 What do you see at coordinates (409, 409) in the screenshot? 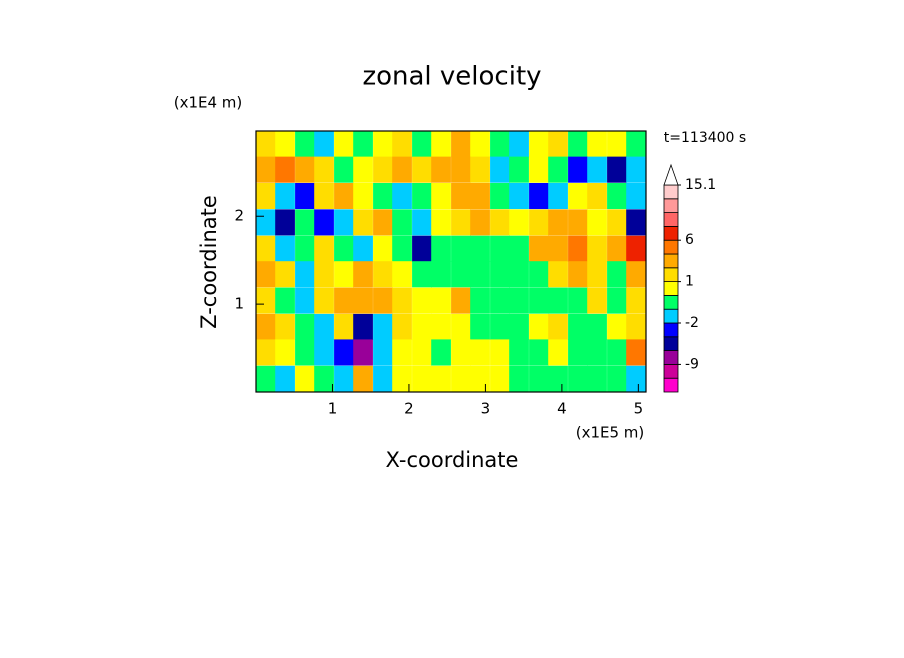
I see `x-tick-label: 2` at bounding box center [409, 409].